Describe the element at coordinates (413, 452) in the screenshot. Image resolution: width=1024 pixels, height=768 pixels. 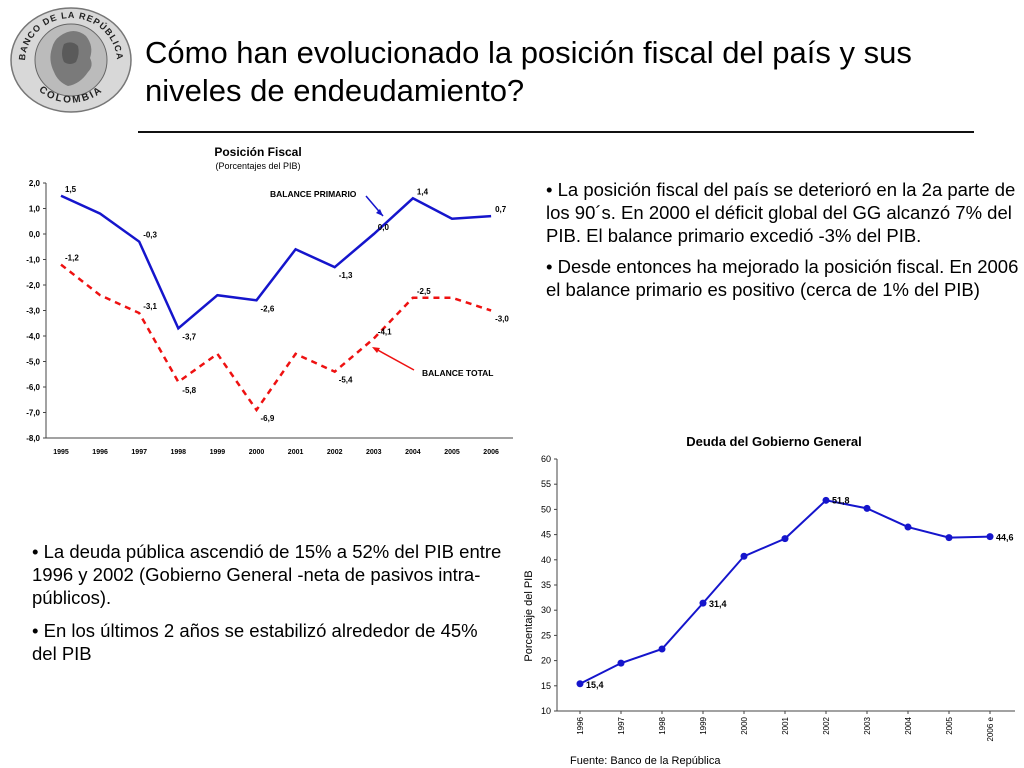
I see `fiscal-x-tick-label: 2004` at that location.